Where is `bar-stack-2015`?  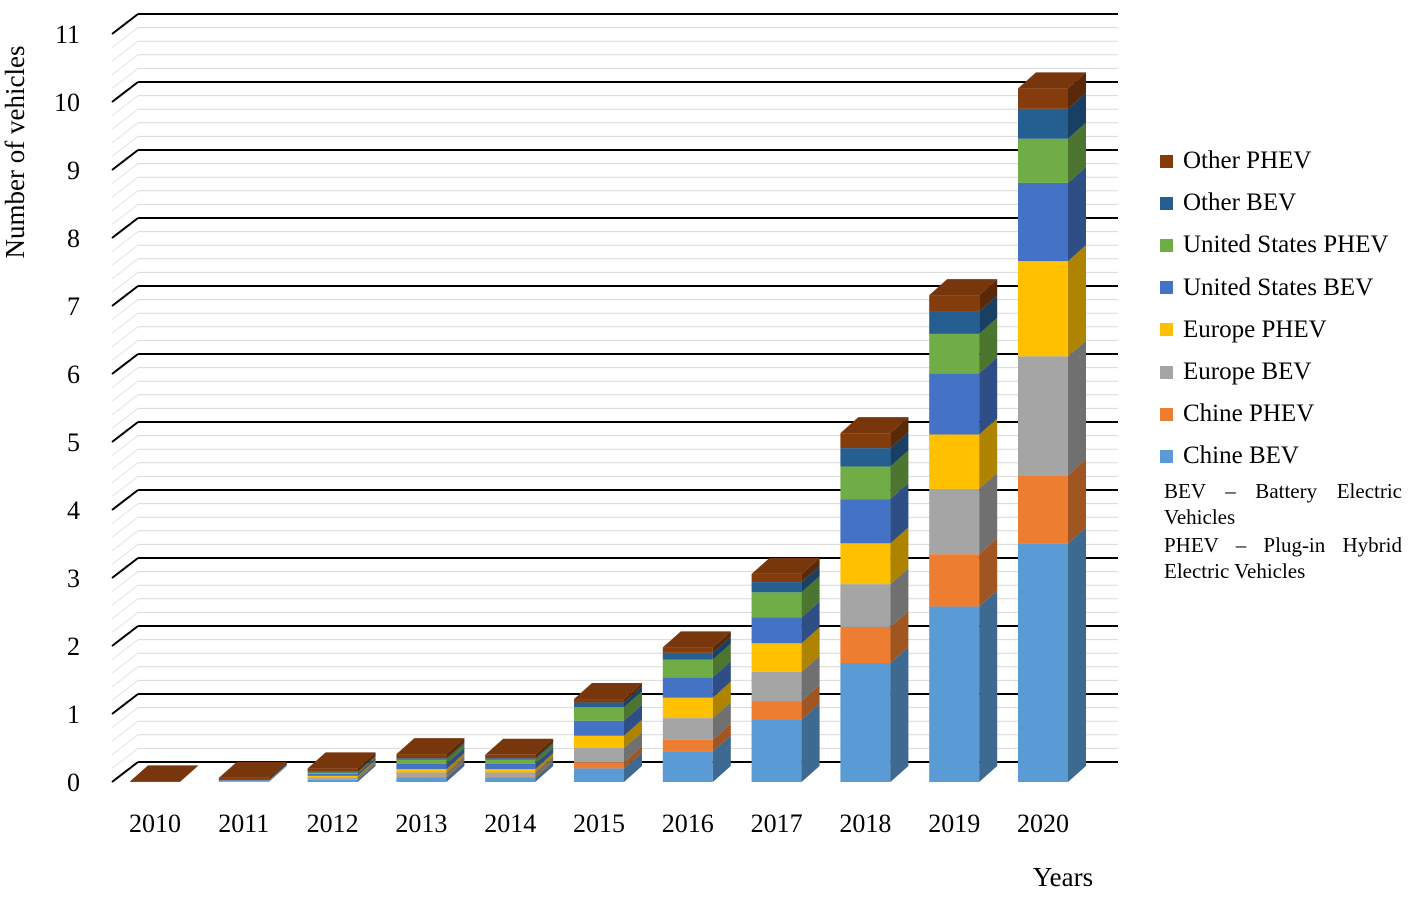 bar-stack-2015 is located at coordinates (608, 732).